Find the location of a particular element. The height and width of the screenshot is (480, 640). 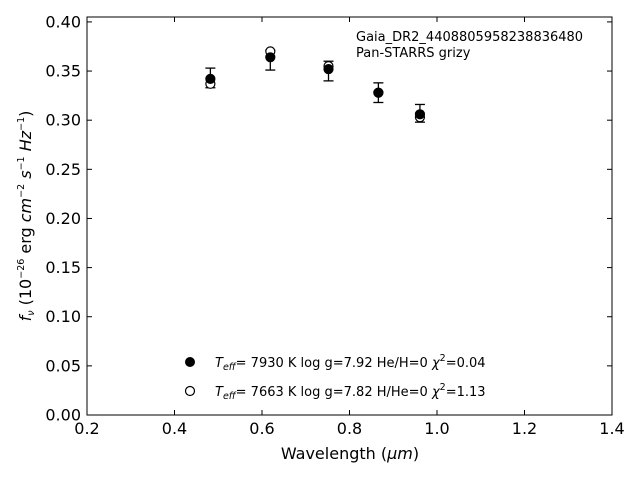

y-label-close: ) is located at coordinates (25, 114).